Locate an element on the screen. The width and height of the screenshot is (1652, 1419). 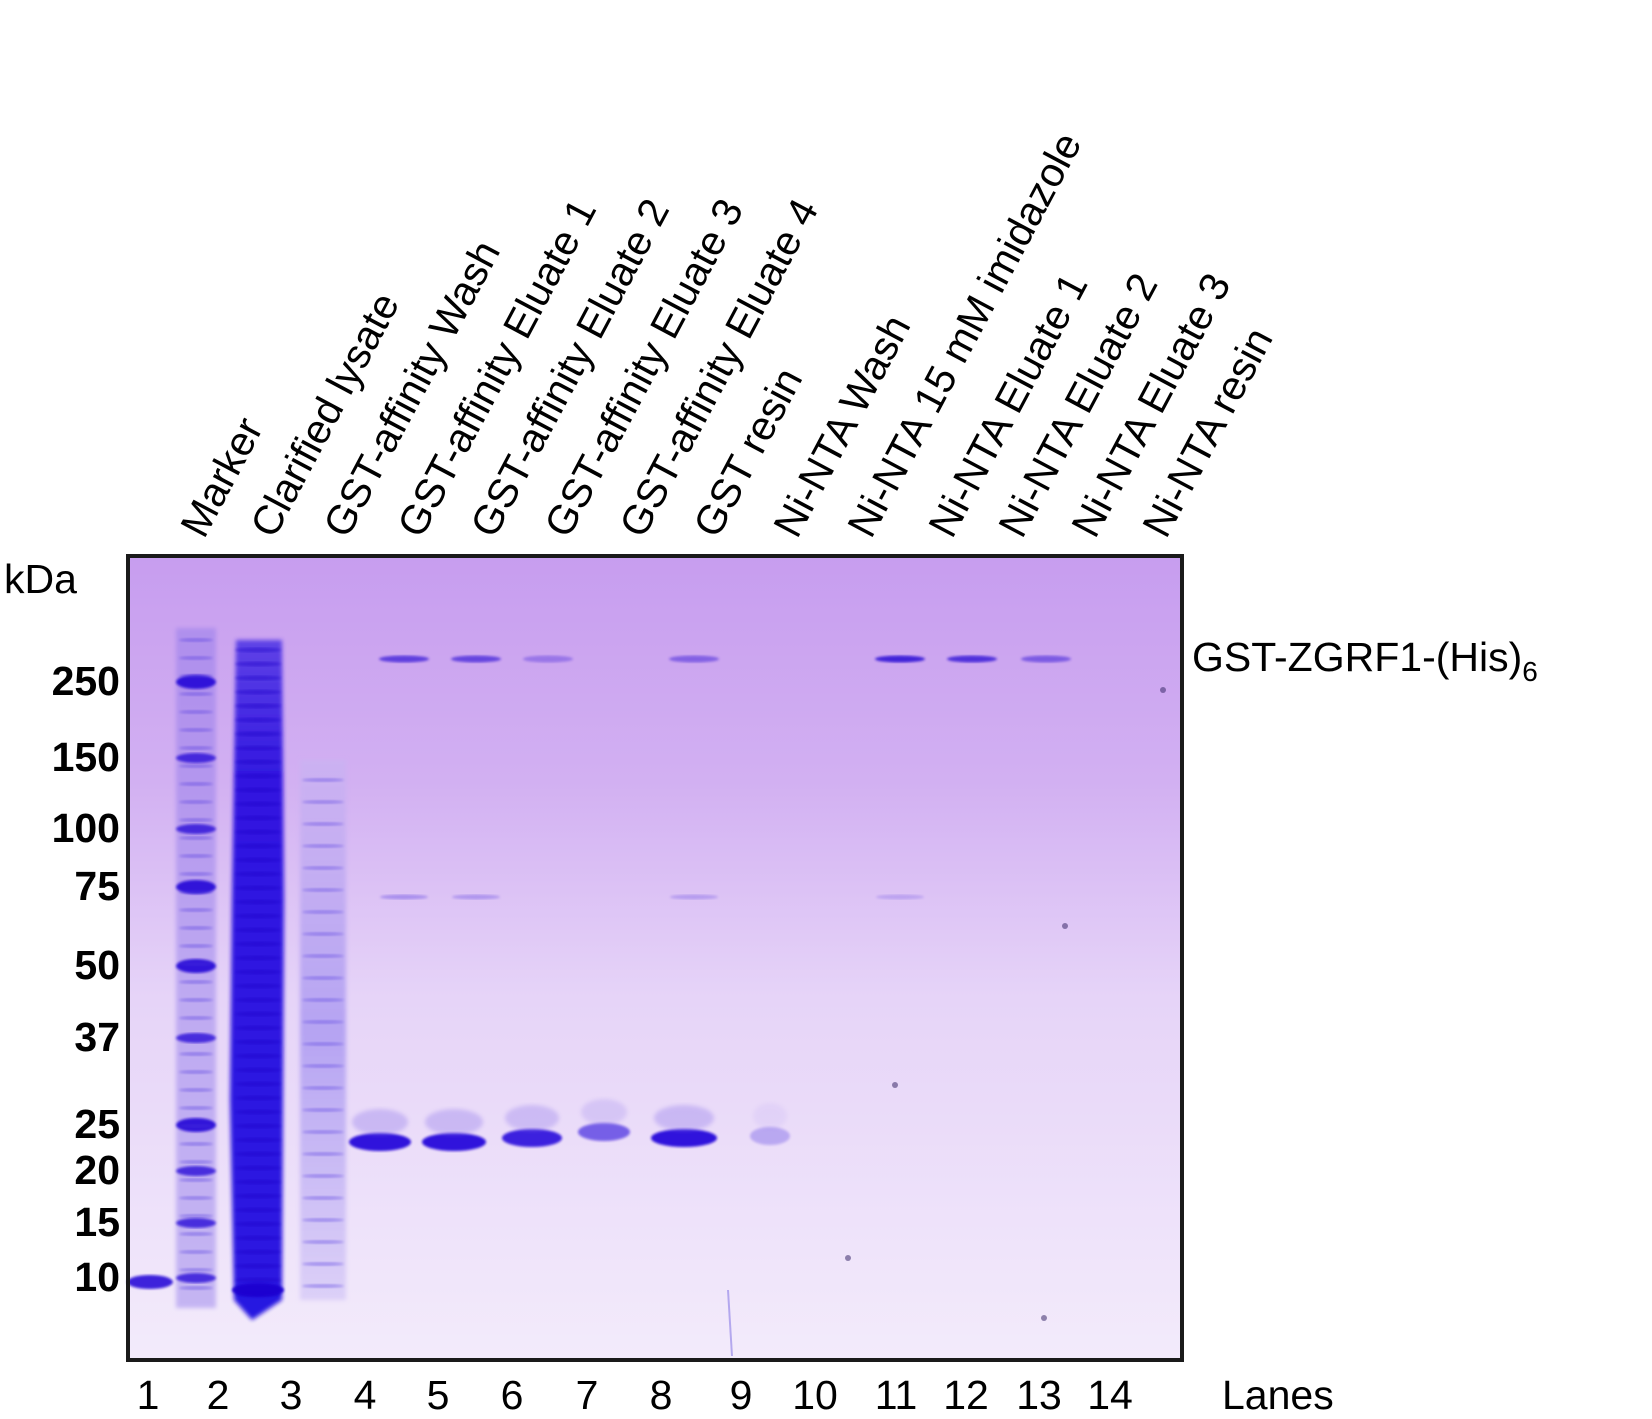
protein-label: GST-ZGRF1-(His)6 is located at coordinates (1365, 661).